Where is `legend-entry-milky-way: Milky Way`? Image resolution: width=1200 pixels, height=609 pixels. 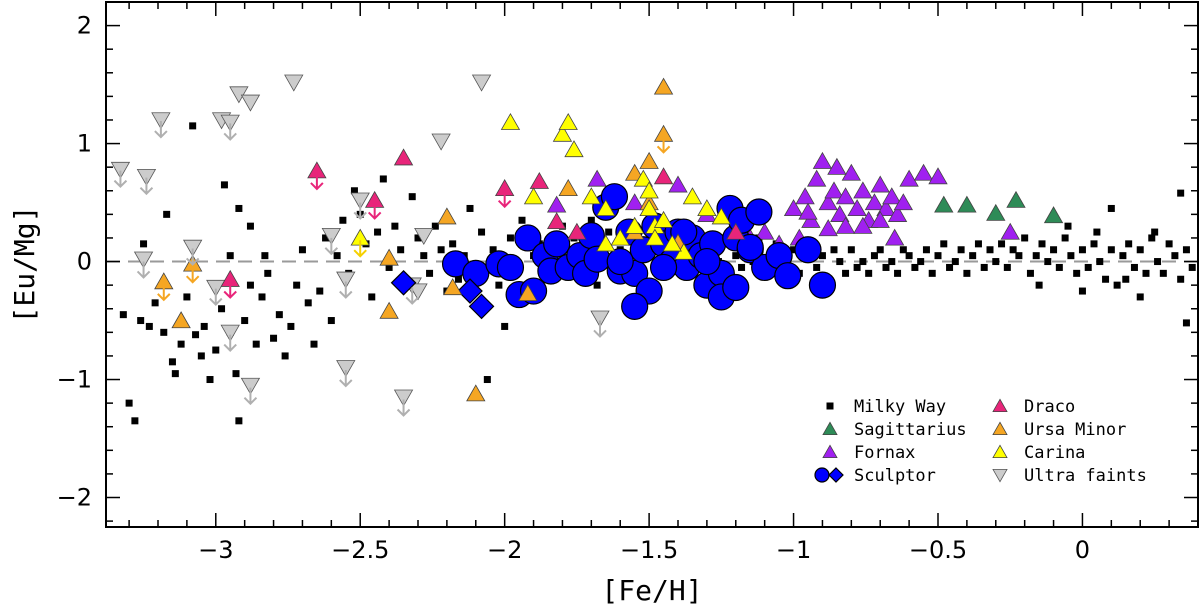 legend-entry-milky-way: Milky Way is located at coordinates (886, 407).